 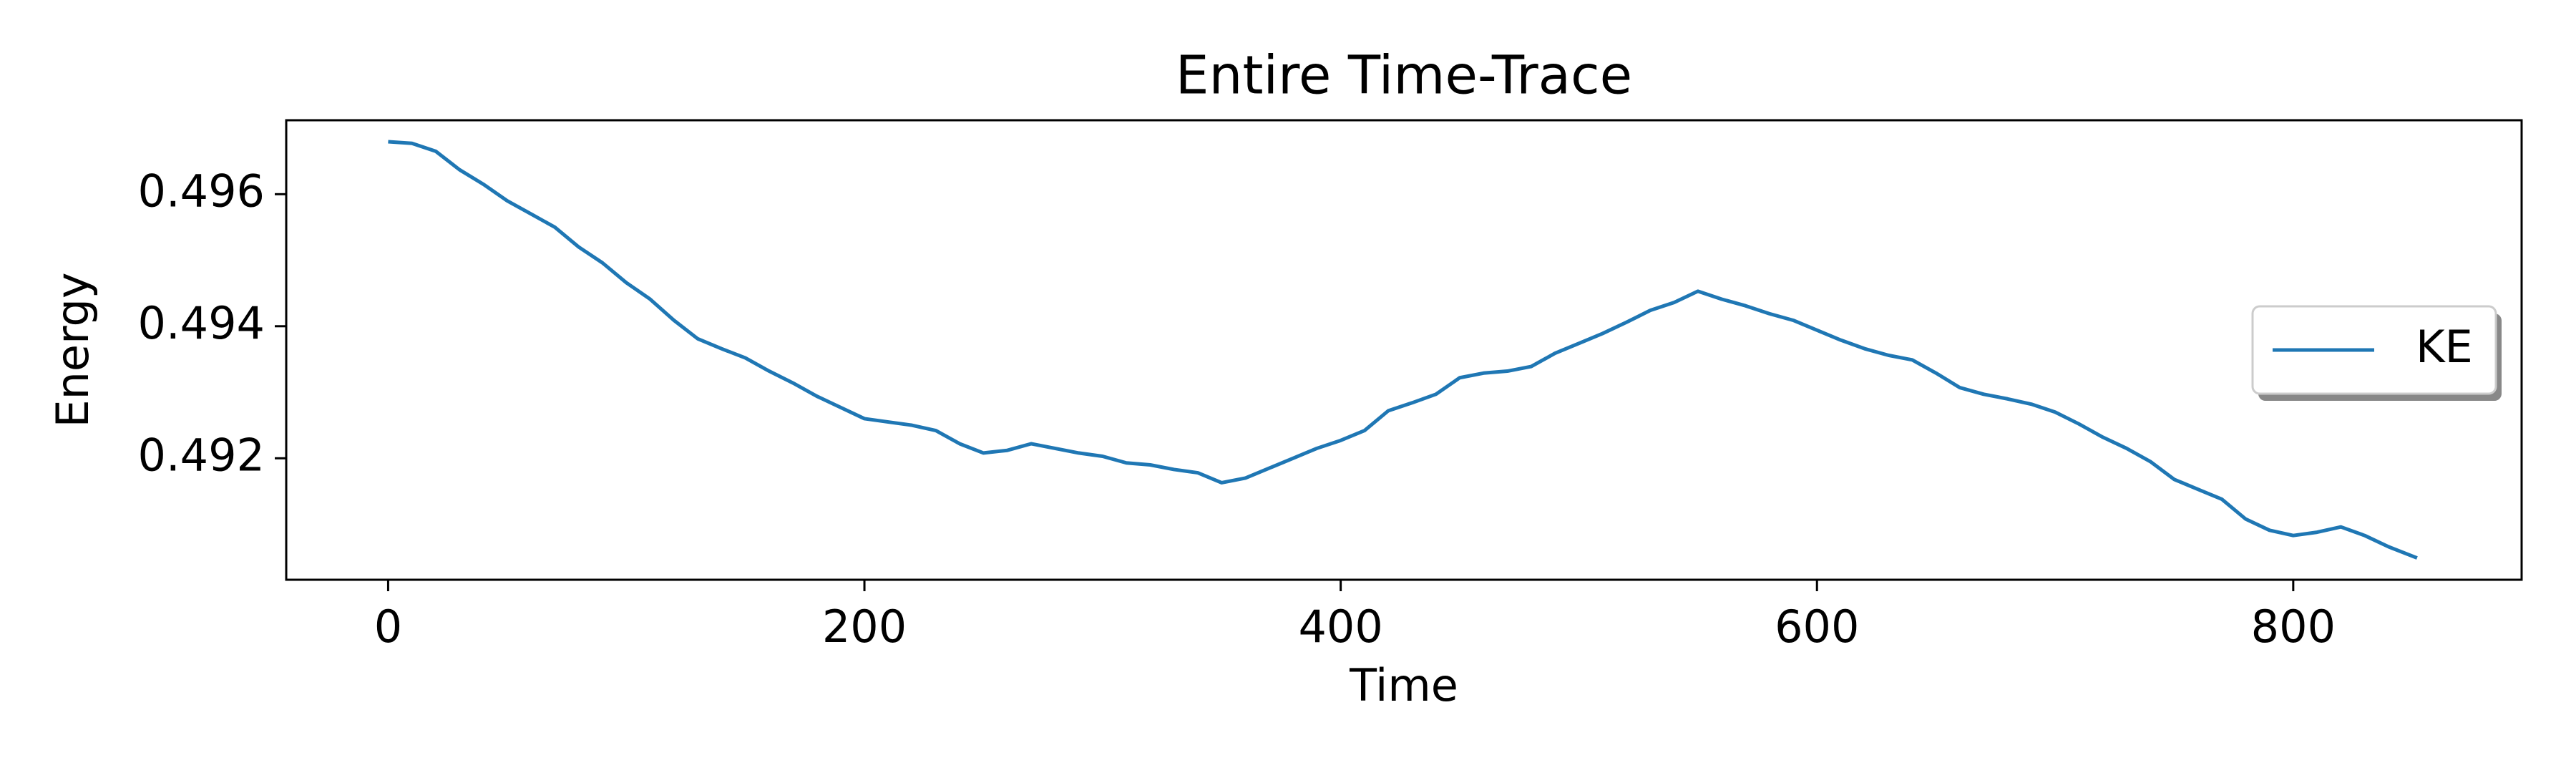 What do you see at coordinates (201, 191) in the screenshot?
I see `y-tick-label: 0.496` at bounding box center [201, 191].